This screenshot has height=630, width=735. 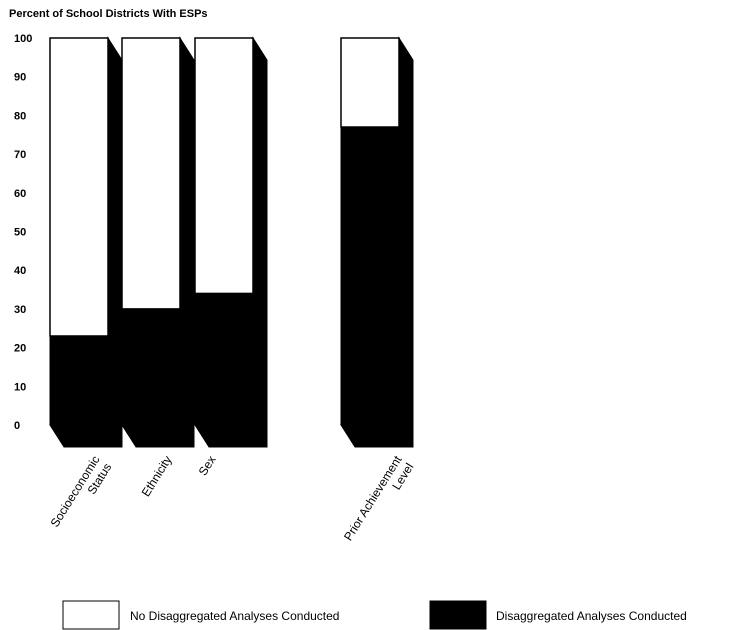 I want to click on x-category-label-line: Sex, so click(x=207, y=465).